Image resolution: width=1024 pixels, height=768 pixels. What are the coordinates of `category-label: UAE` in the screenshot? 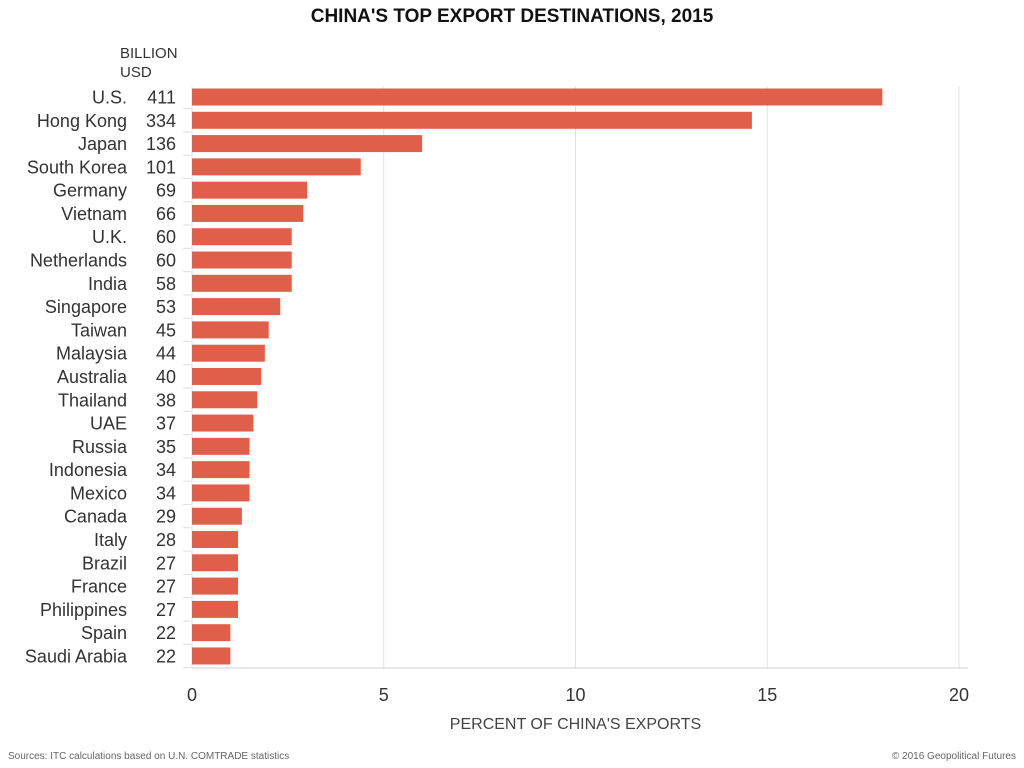 It's located at (108, 424).